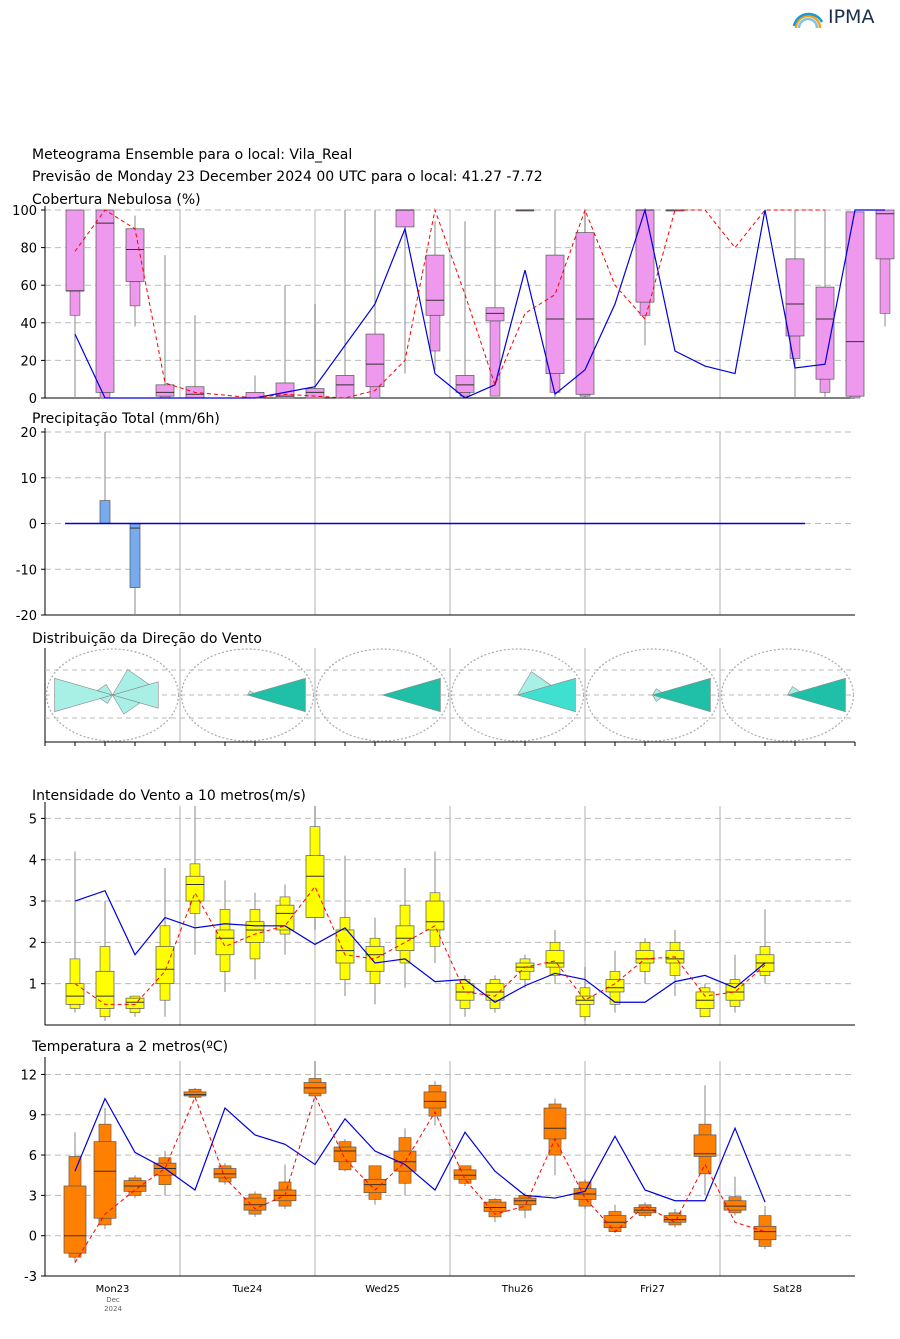 The width and height of the screenshot is (900, 1339). I want to click on wind-direction-panel: Distribuição da Direção do Vento, so click(444, 688).